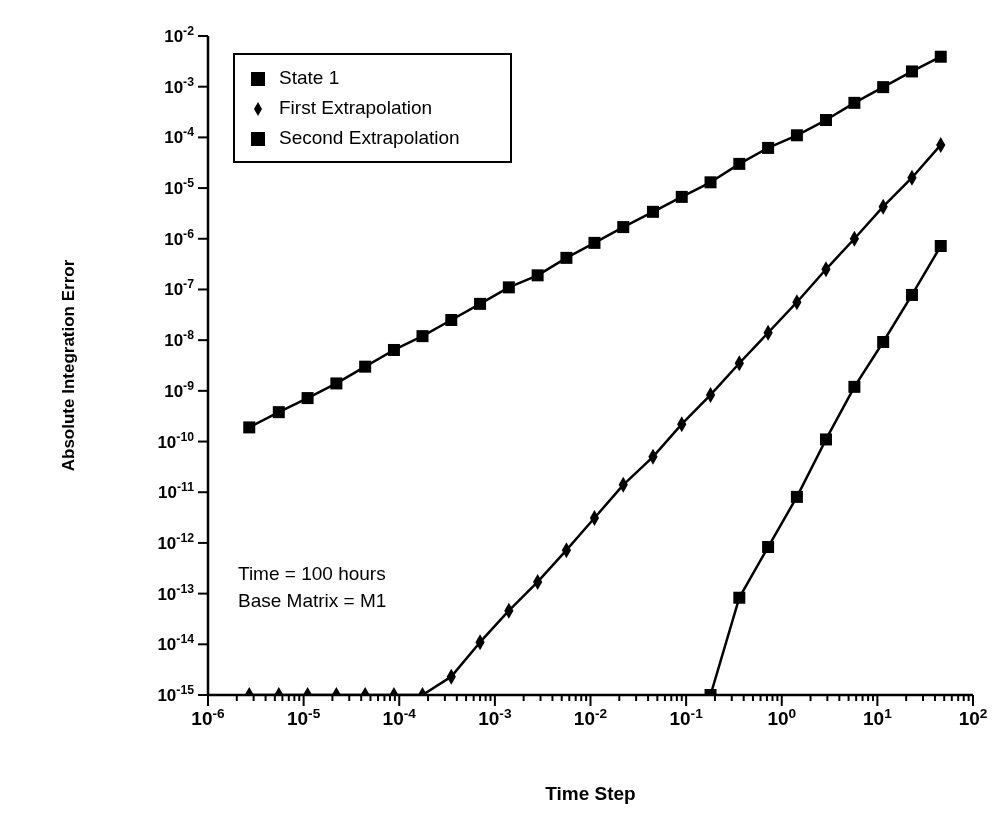 This screenshot has height=830, width=1005. What do you see at coordinates (179, 237) in the screenshot?
I see `y-tick-label: 10$^{-6}$` at bounding box center [179, 237].